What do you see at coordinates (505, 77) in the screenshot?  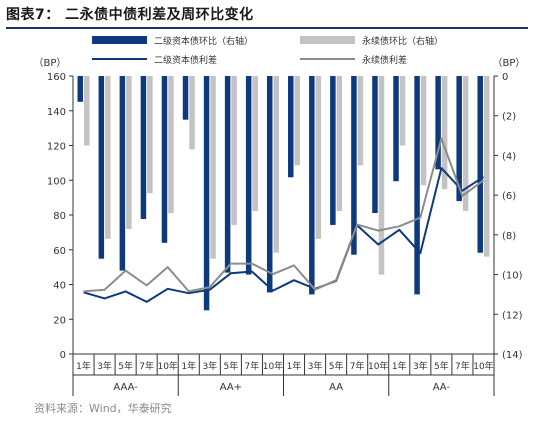 I see `right-tick-label-0: 0` at bounding box center [505, 77].